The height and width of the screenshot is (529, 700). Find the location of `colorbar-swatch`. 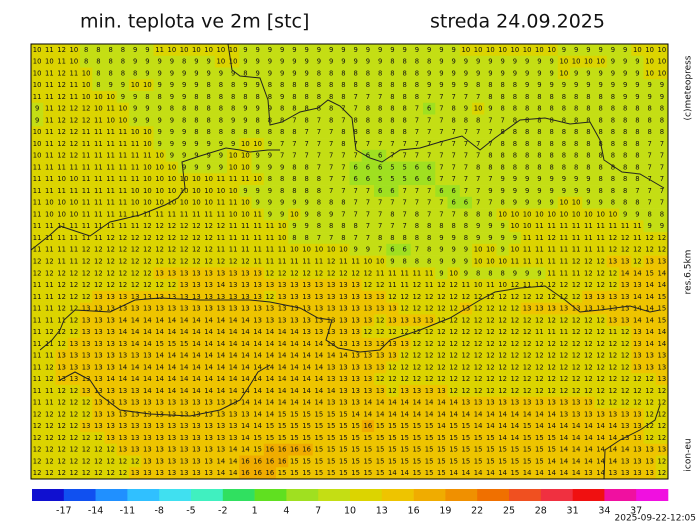

colorbar-swatch is located at coordinates (143, 495).